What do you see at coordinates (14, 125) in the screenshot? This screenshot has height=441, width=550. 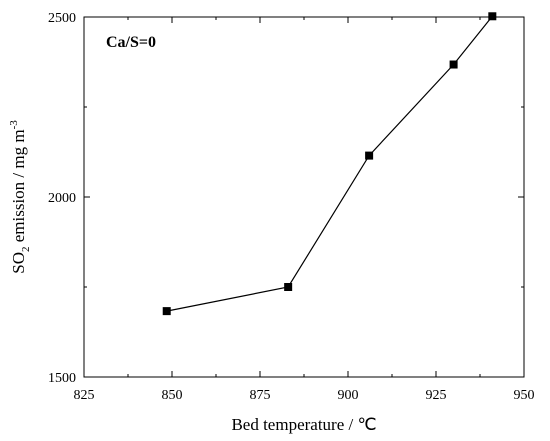 I see `y-axis-label-sup: -3` at bounding box center [14, 125].